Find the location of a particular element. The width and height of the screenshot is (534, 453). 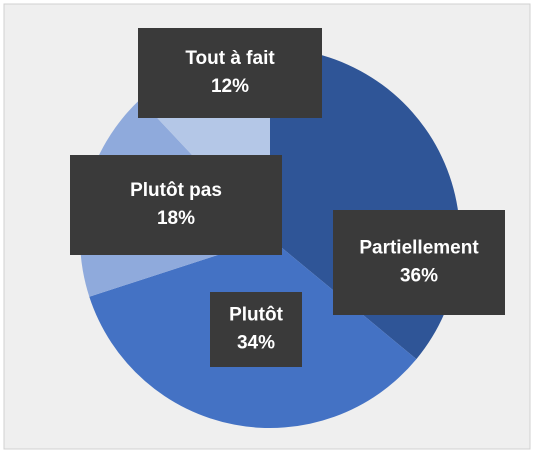

slice-value-label: 12% is located at coordinates (230, 86).